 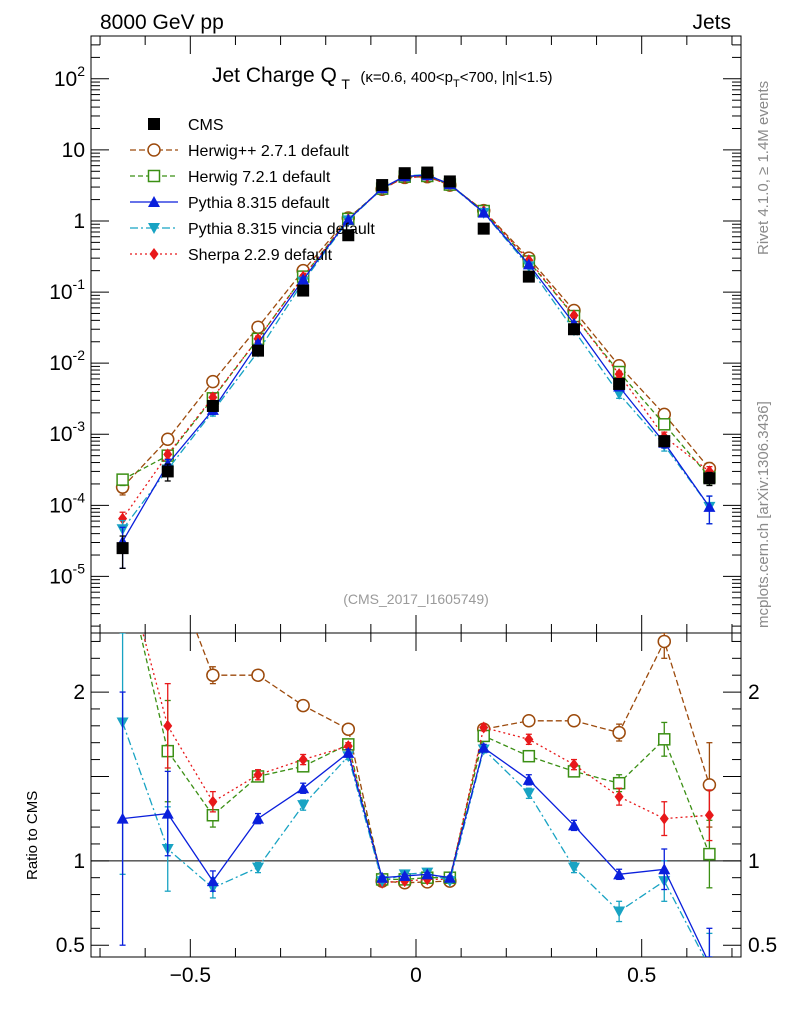 I want to click on legend-sherpa-2-2-9-default: Sherpa 2.2.9 default, so click(x=231, y=255).